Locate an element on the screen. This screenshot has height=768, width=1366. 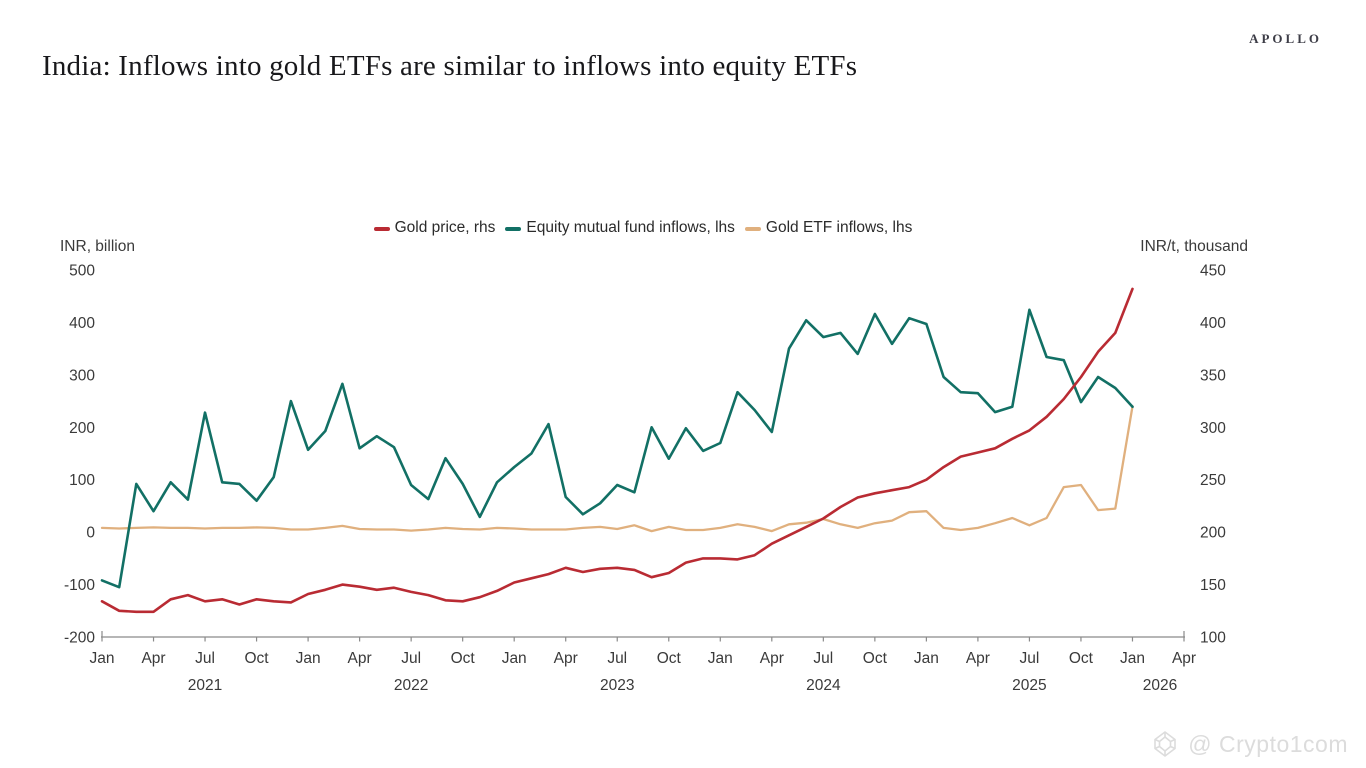
crypto-gem-icon is located at coordinates (1165, 744).